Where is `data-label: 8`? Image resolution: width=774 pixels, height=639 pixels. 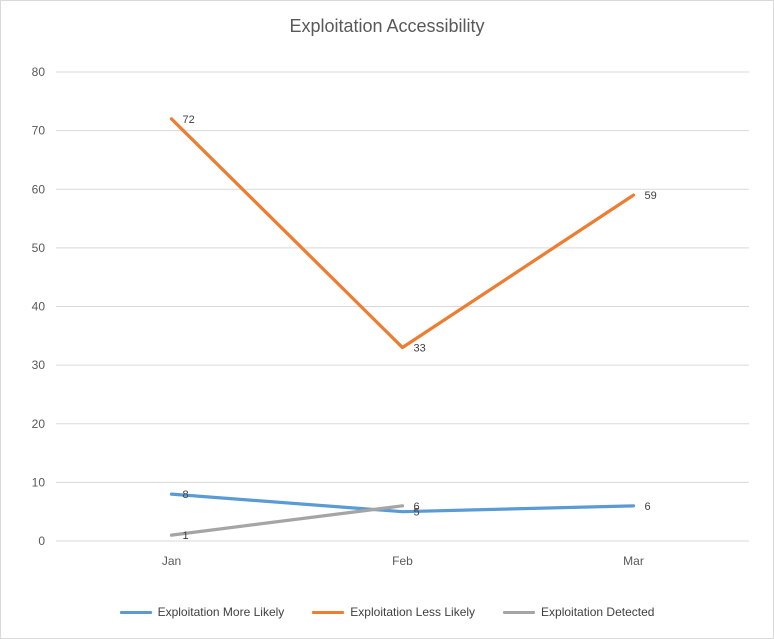
data-label: 8 is located at coordinates (186, 495).